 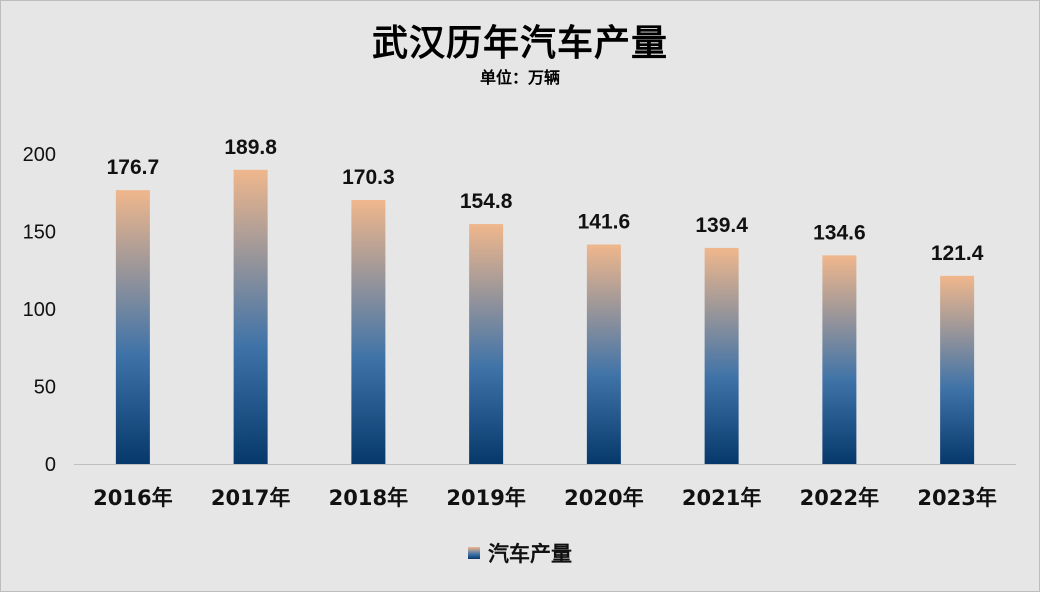 I want to click on legend: 汽车产量, so click(x=520, y=553).